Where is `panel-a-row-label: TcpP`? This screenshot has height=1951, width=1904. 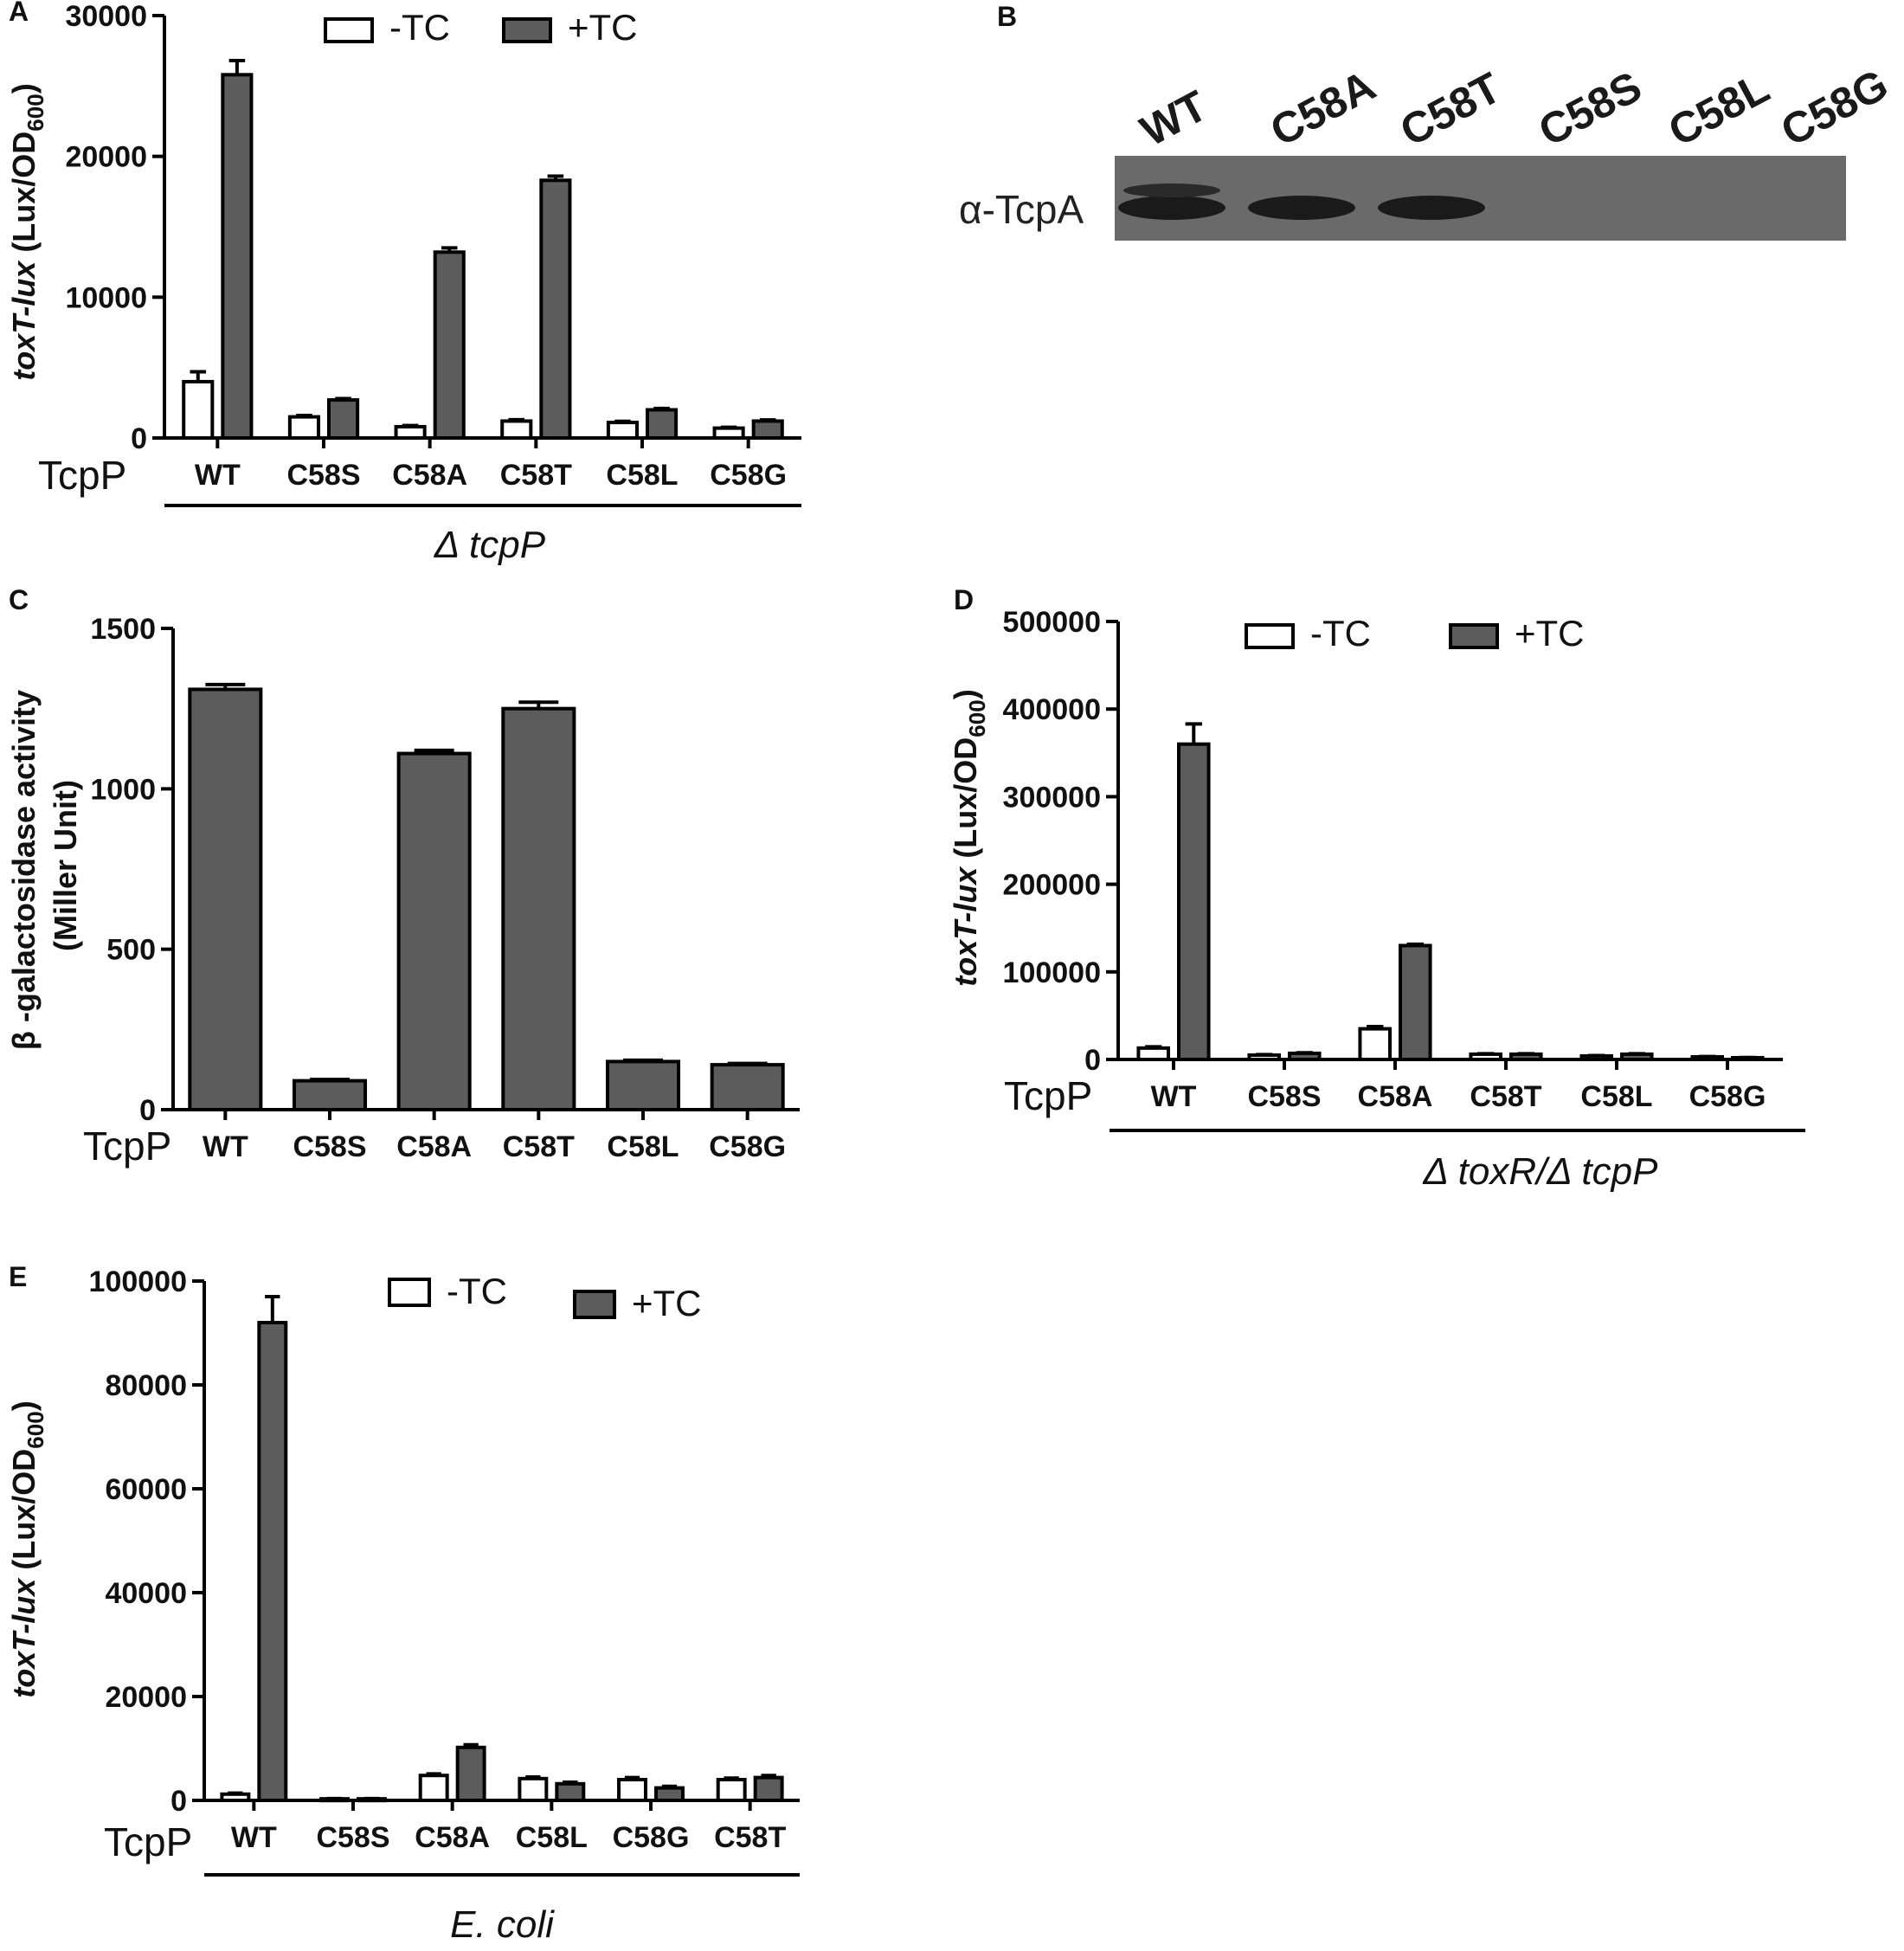 panel-a-row-label: TcpP is located at coordinates (82, 475).